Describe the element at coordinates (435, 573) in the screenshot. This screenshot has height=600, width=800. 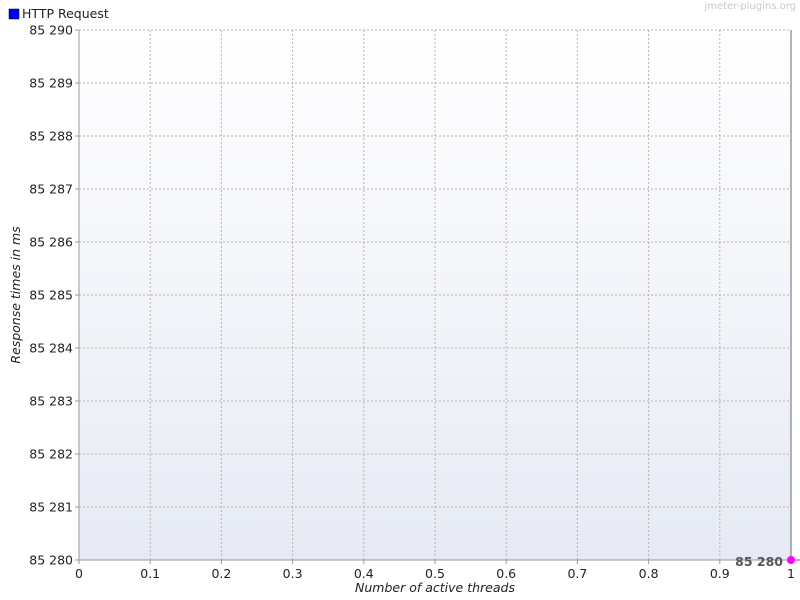
I see `x-tick-label: 0.5` at that location.